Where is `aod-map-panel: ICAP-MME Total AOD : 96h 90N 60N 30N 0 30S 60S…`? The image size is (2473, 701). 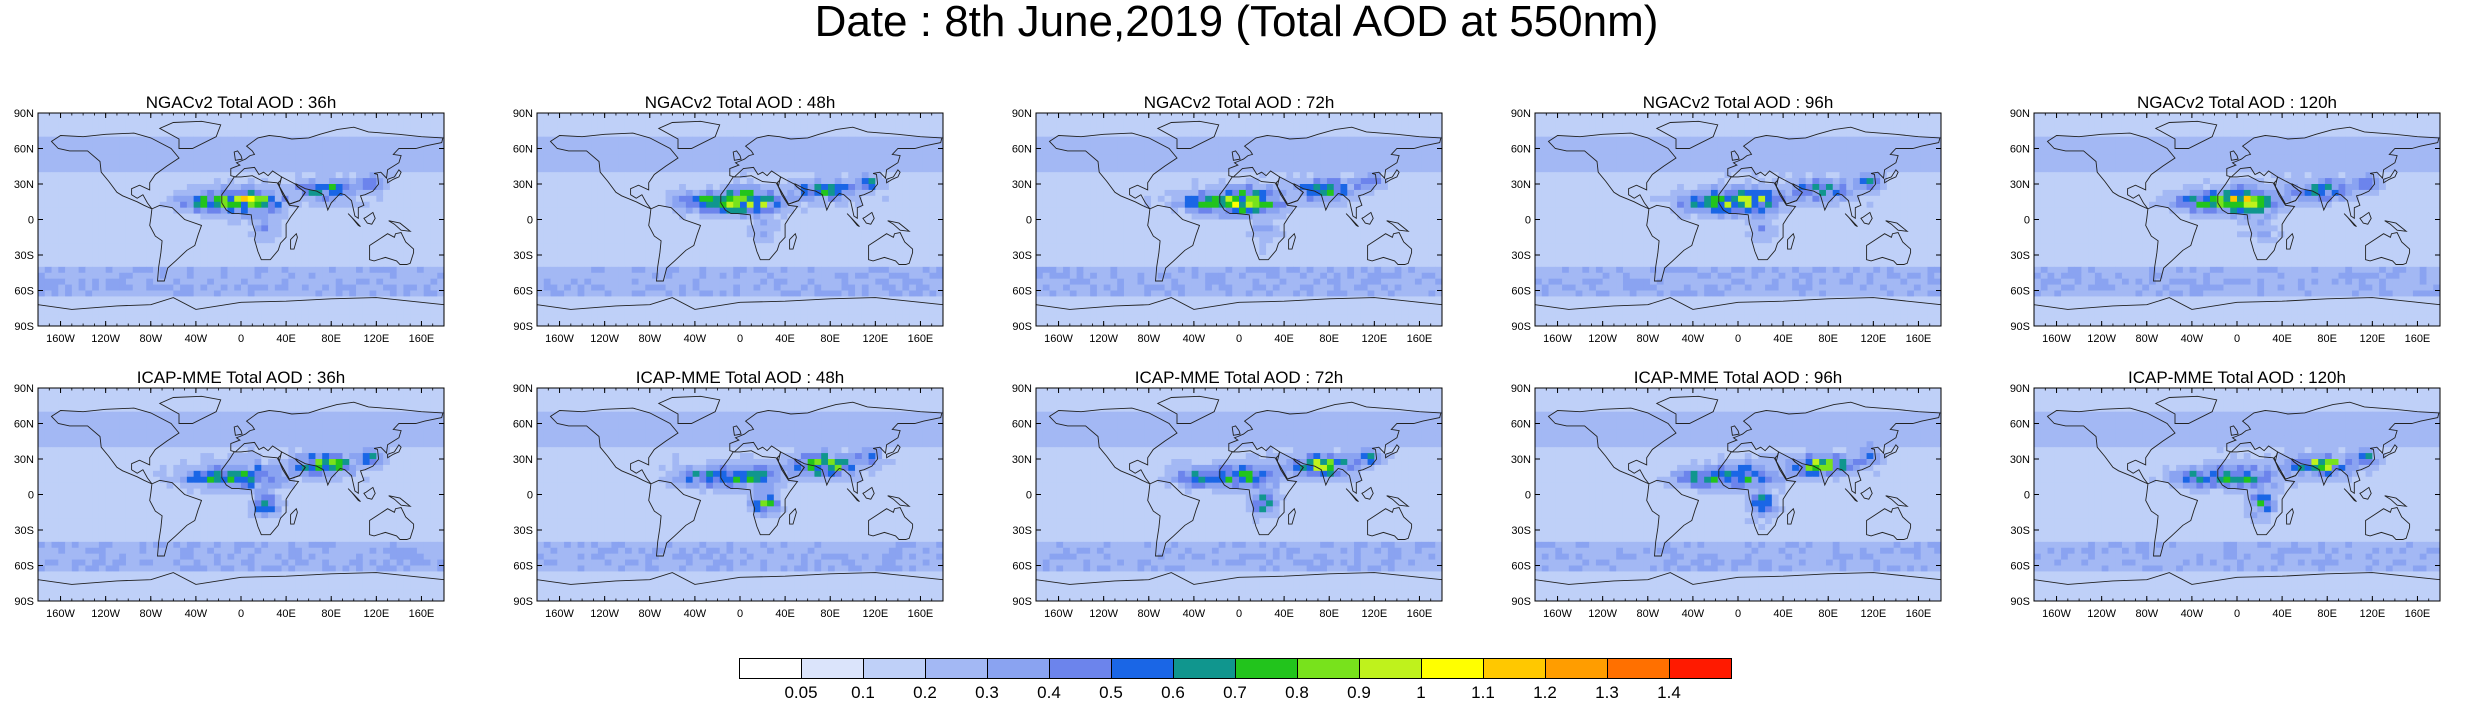 aod-map-panel: ICAP-MME Total AOD : 96h 90N 60N 30N 0 30S 60S… is located at coordinates (1727, 494).